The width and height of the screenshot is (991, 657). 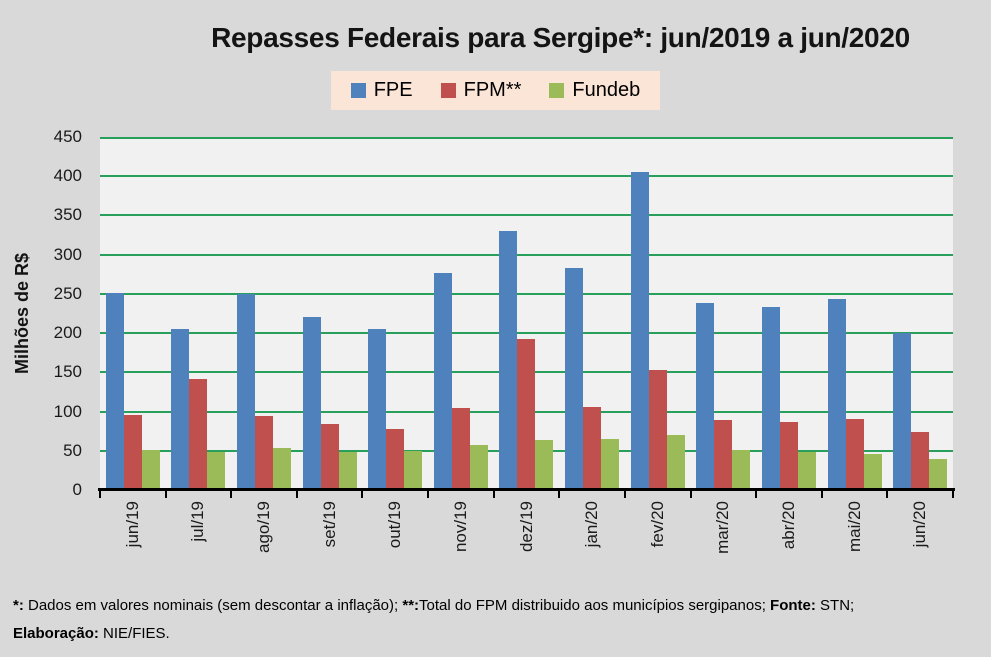 What do you see at coordinates (788, 525) in the screenshot?
I see `x-axis-label-text: abr/20` at bounding box center [788, 525].